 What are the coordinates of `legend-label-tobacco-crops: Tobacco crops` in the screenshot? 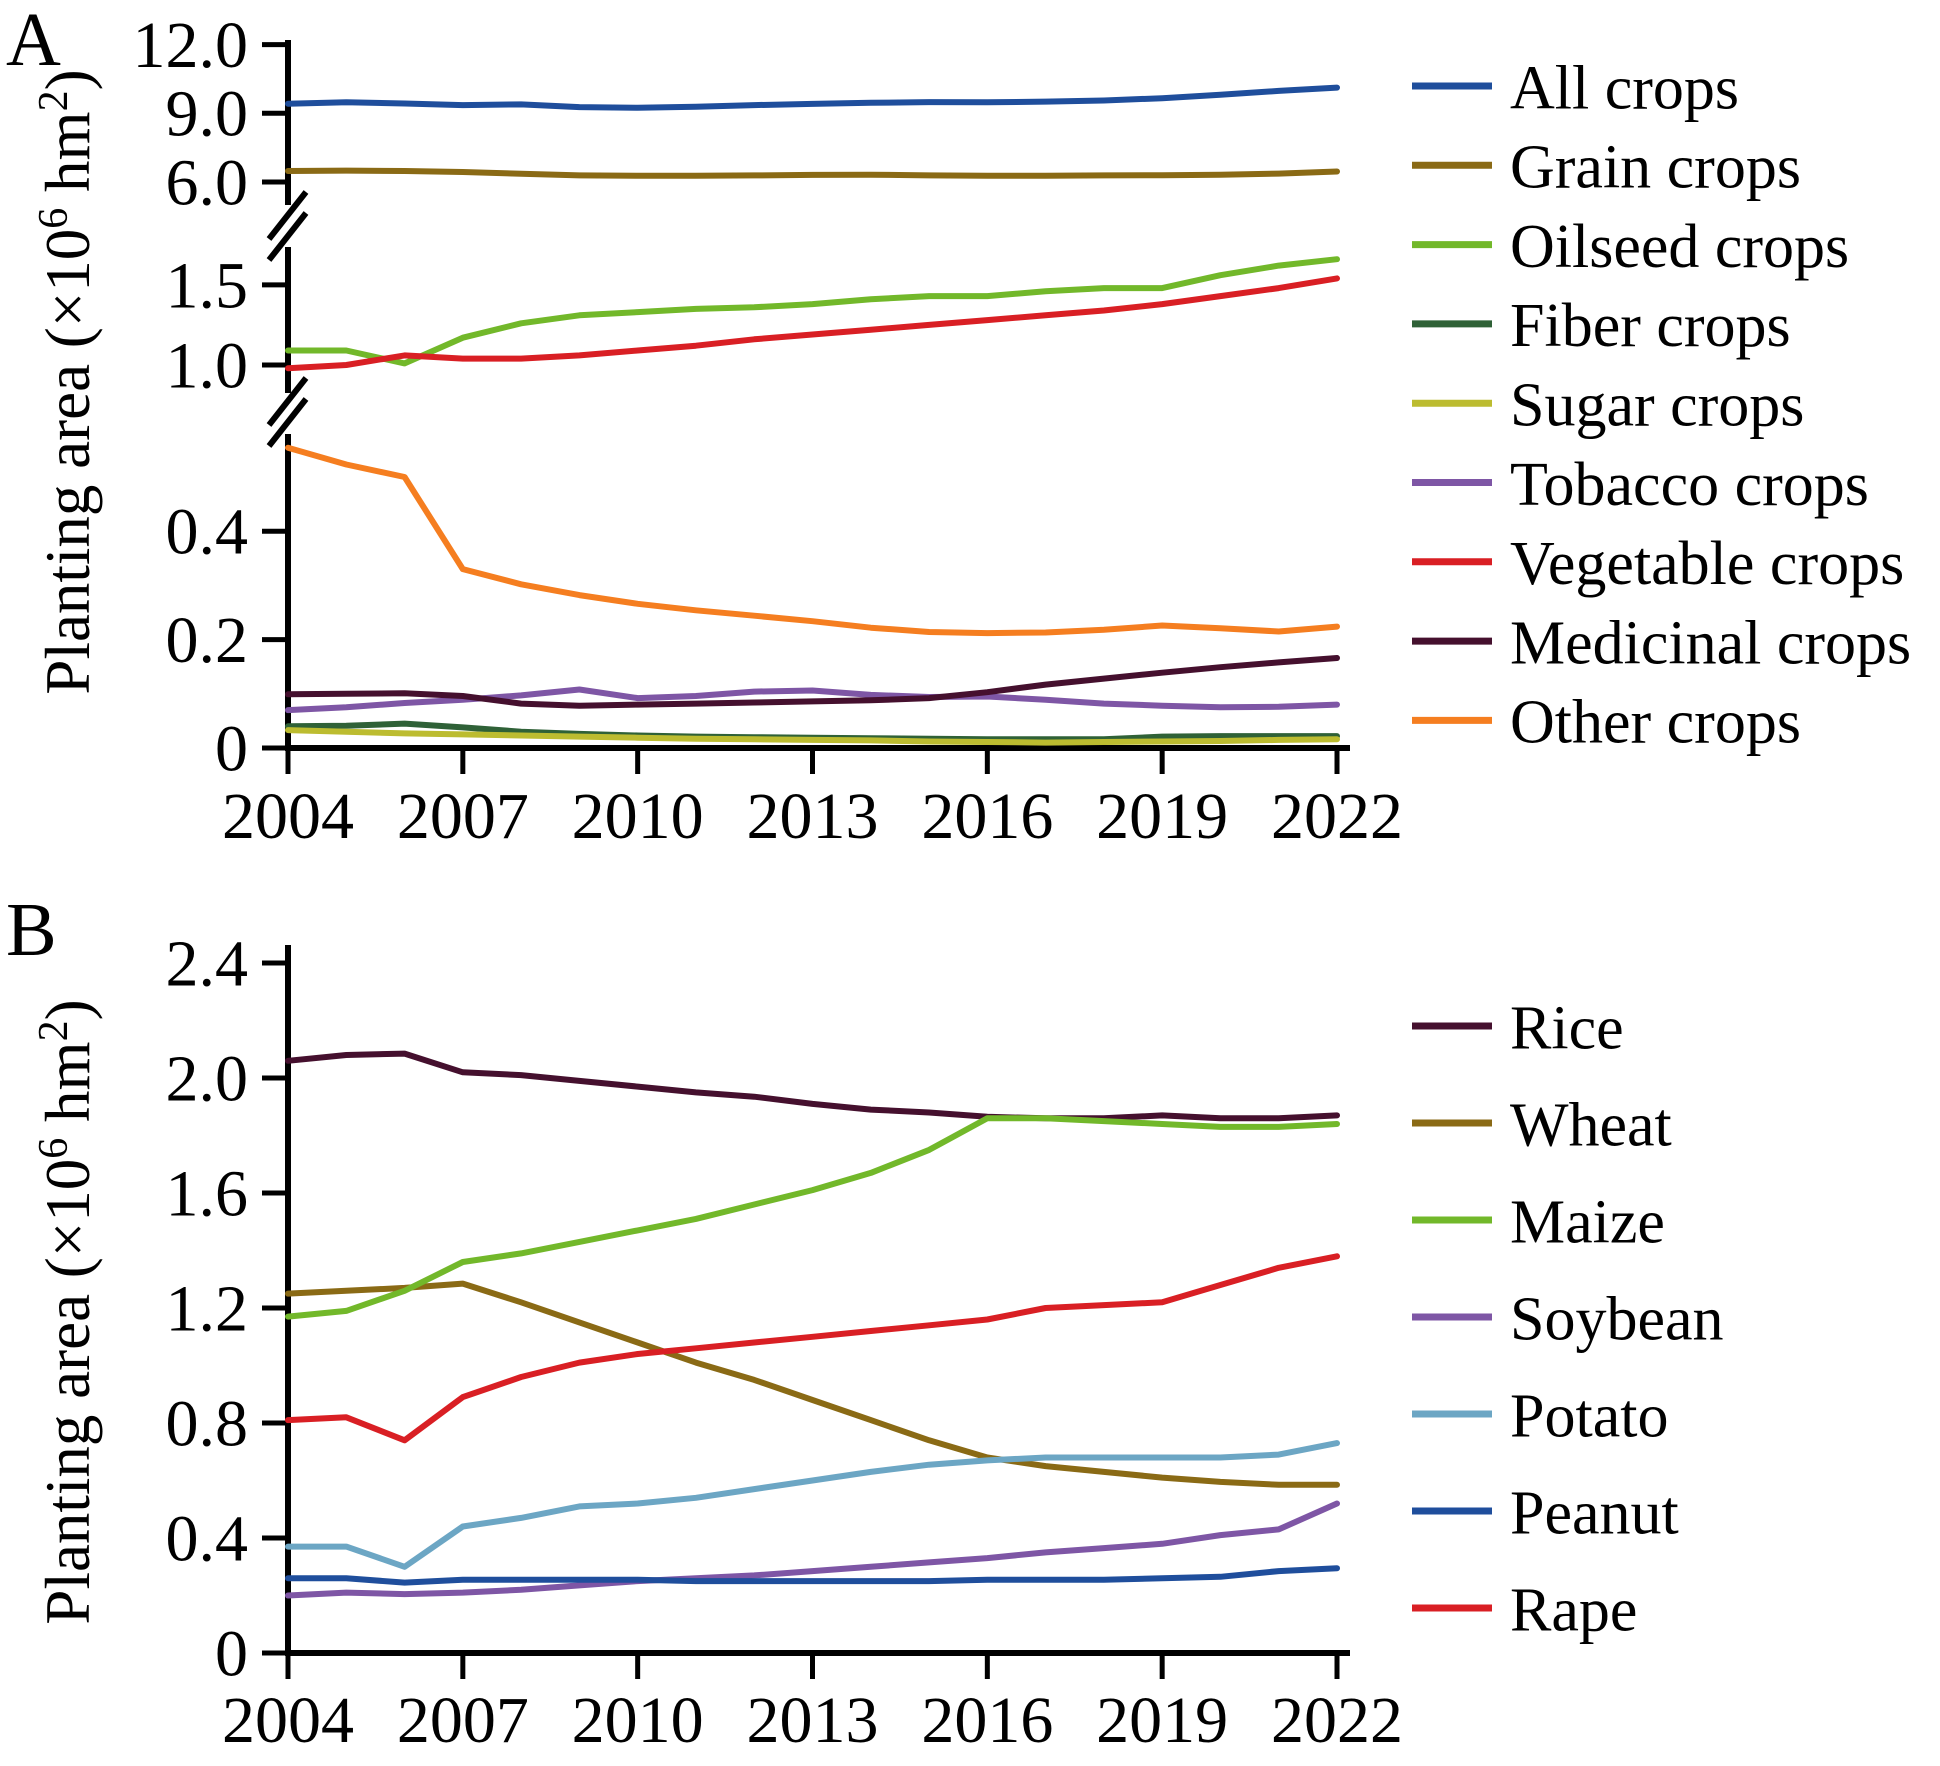 It's located at (1689, 485).